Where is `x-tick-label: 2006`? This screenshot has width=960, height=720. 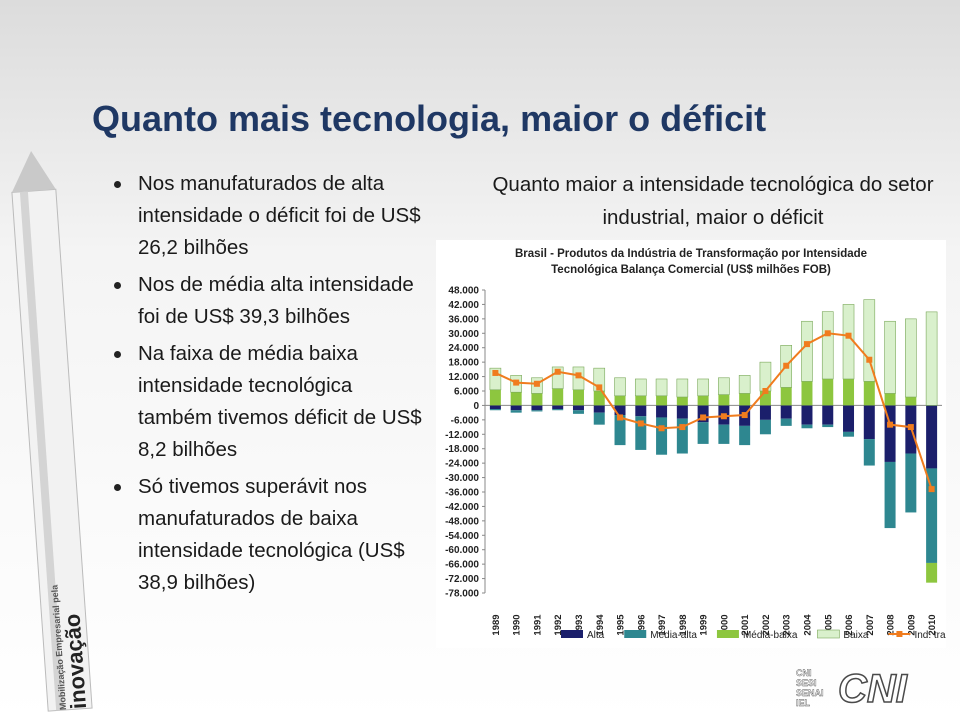 x-tick-label: 2006 is located at coordinates (849, 624).